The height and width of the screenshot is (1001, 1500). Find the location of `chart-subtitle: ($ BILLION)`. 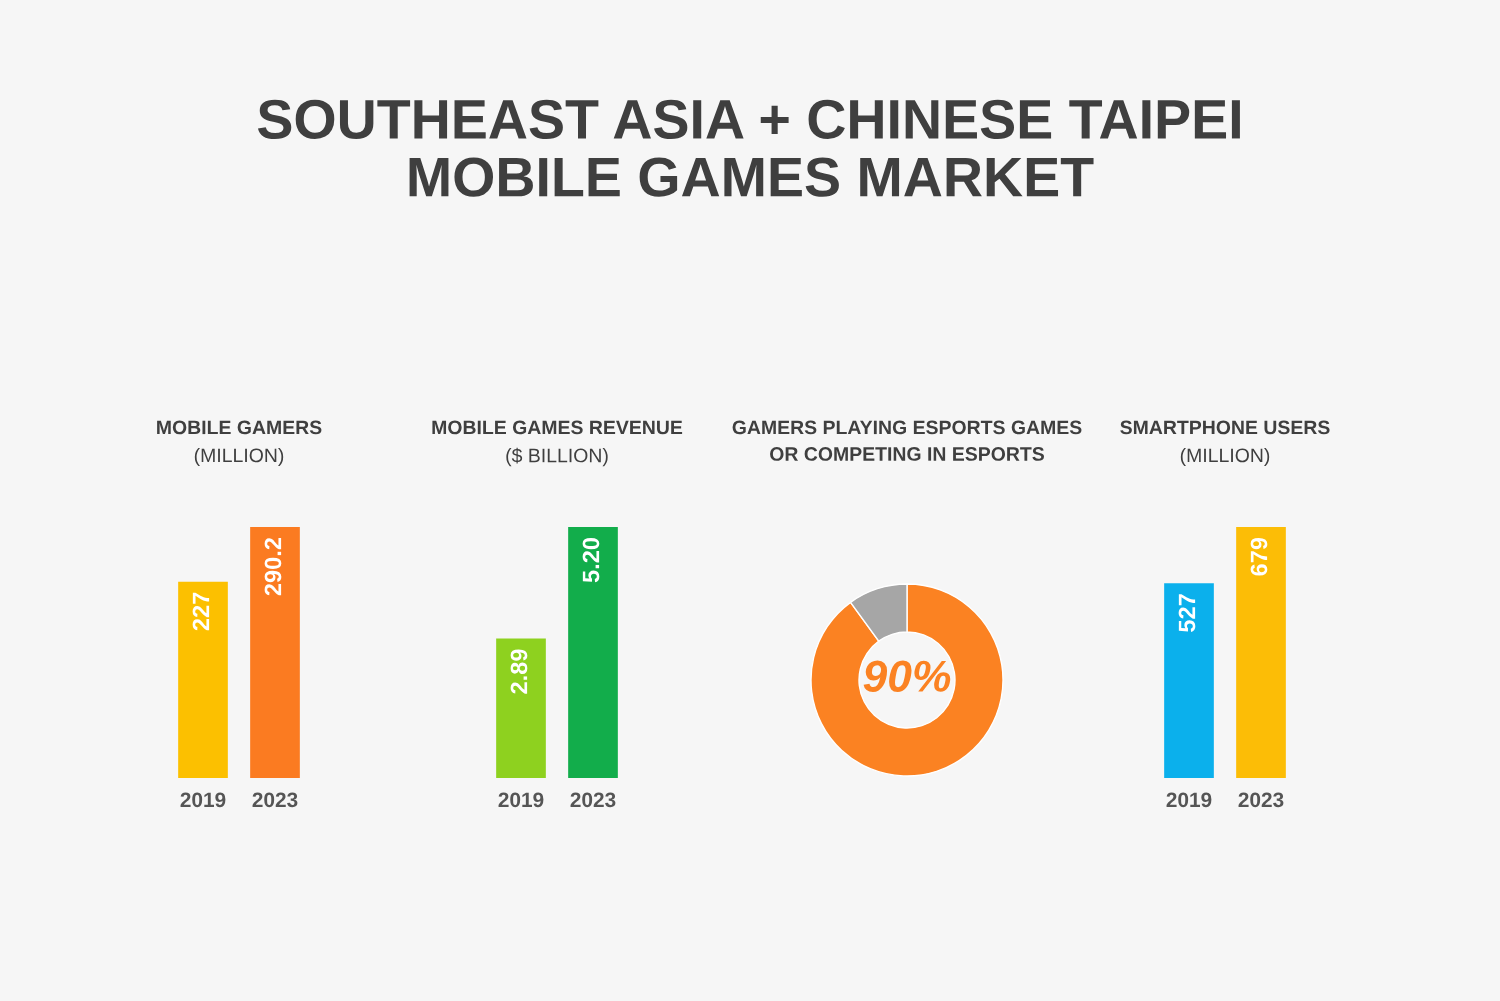

chart-subtitle: ($ BILLION) is located at coordinates (557, 457).